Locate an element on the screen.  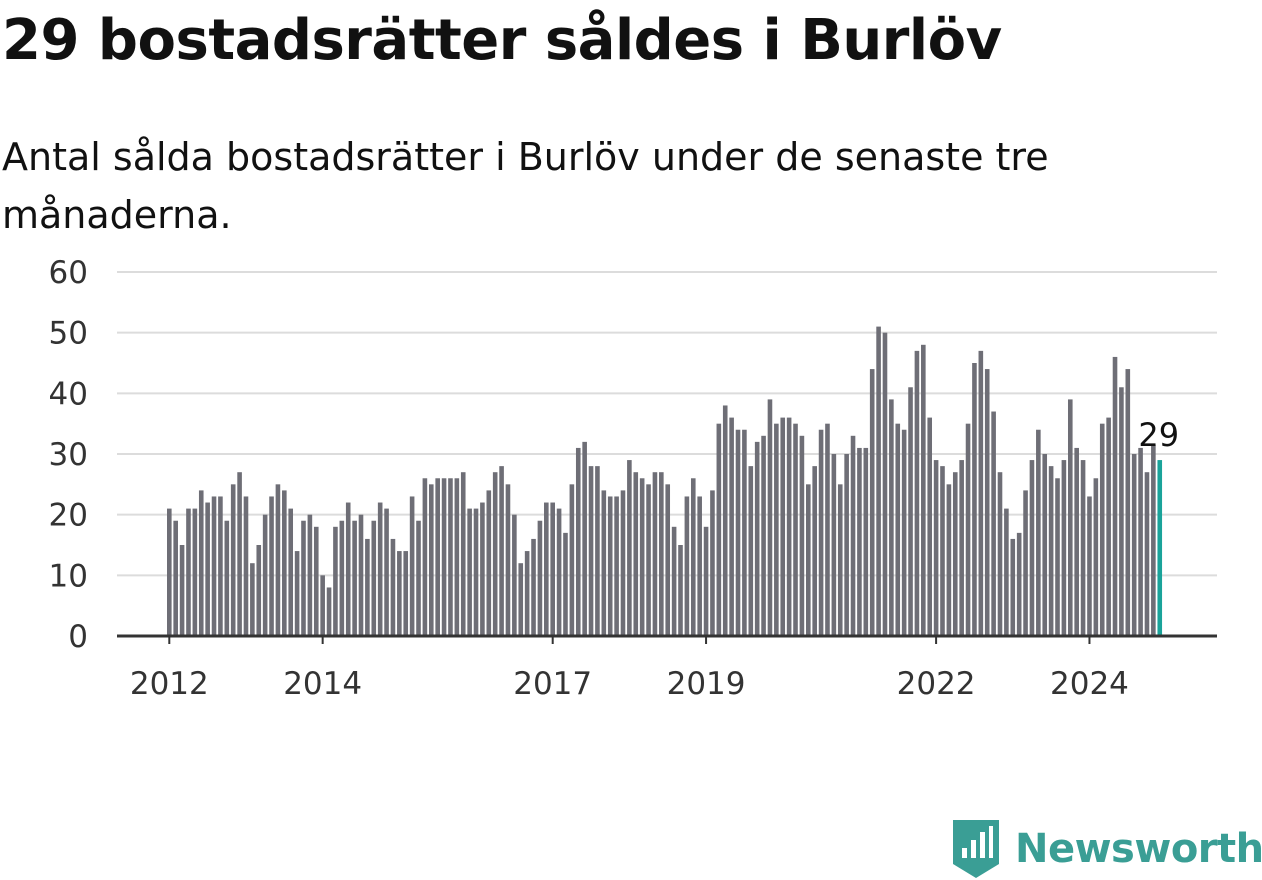
x-tick-label-2019: 2019 is located at coordinates (706, 684).